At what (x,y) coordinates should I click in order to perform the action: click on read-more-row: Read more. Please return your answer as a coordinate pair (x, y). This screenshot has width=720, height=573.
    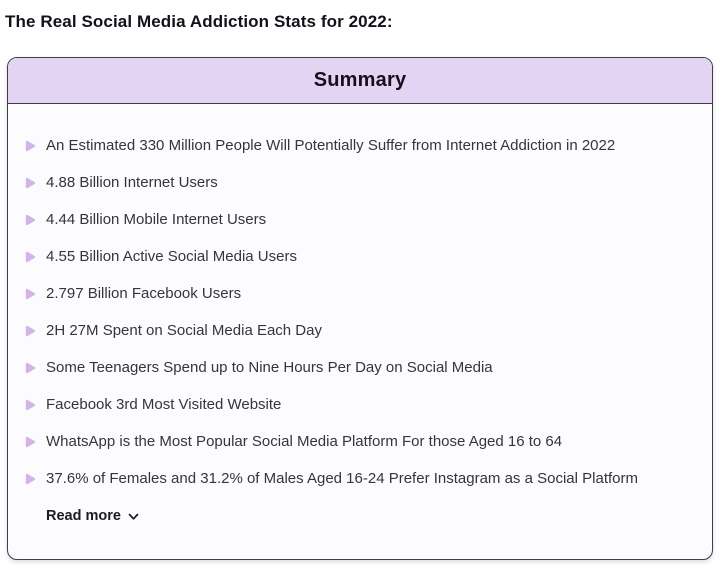
    Looking at the image, I should click on (358, 515).